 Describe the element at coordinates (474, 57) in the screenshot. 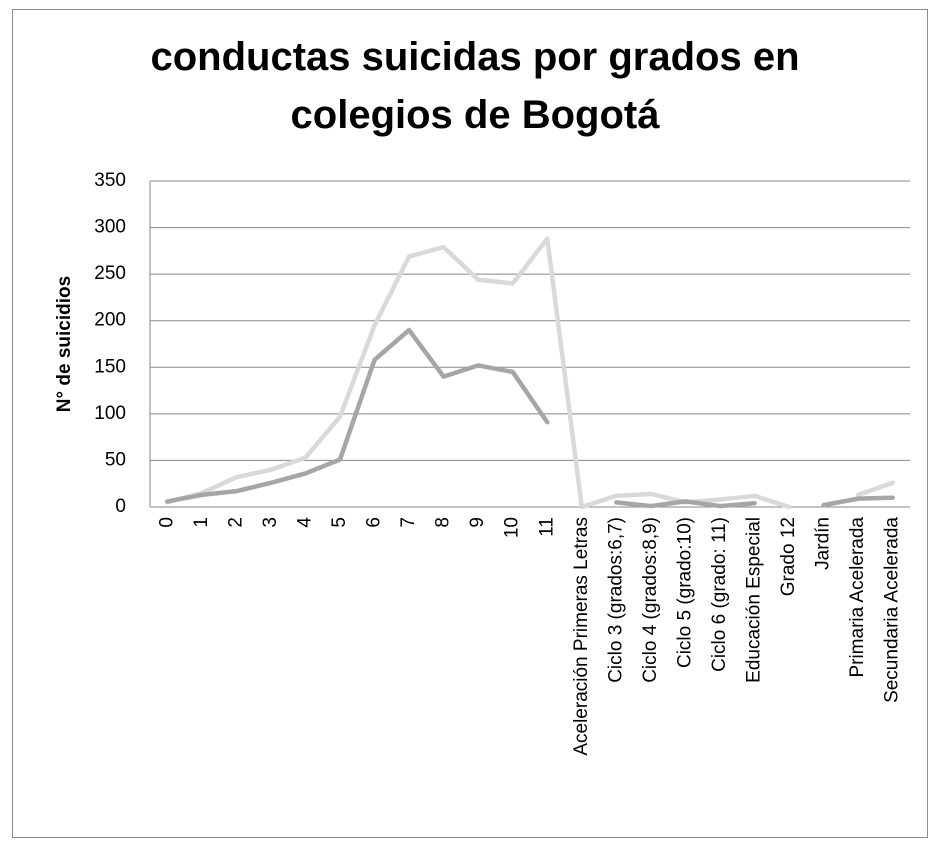

I see `chart-title: conductas suicidas por grados en` at that location.